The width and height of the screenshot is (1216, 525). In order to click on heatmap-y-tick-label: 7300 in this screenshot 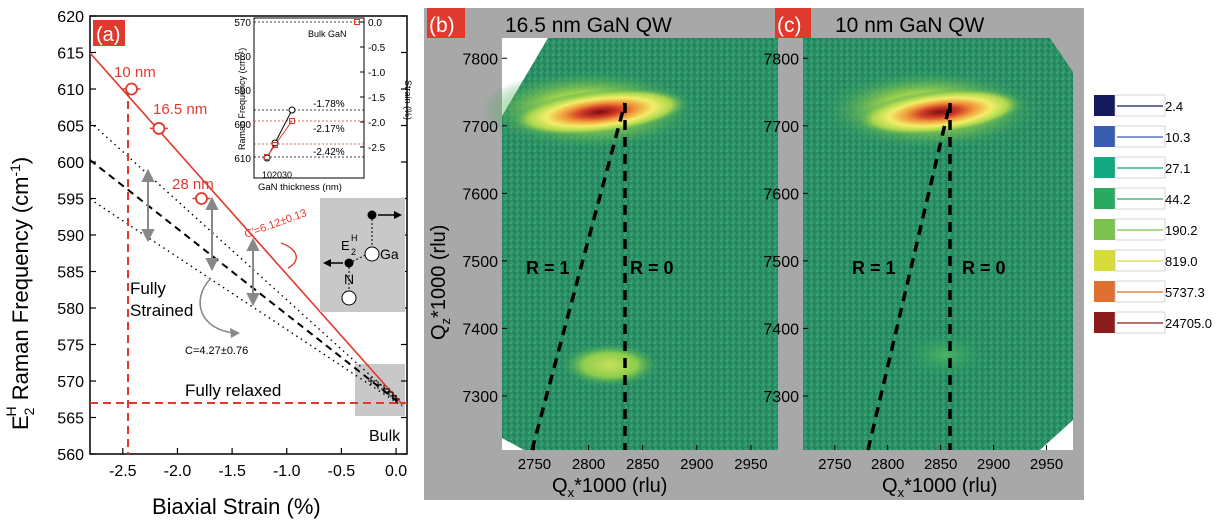, I will do `click(781, 397)`.